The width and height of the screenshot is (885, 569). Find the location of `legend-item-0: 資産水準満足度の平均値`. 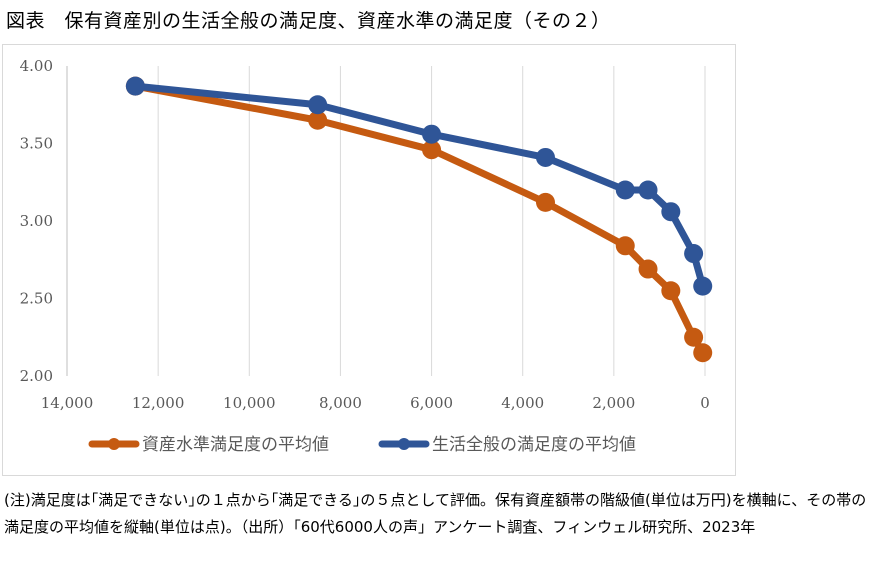

legend-item-0: 資産水準満足度の平均値 is located at coordinates (208, 445).